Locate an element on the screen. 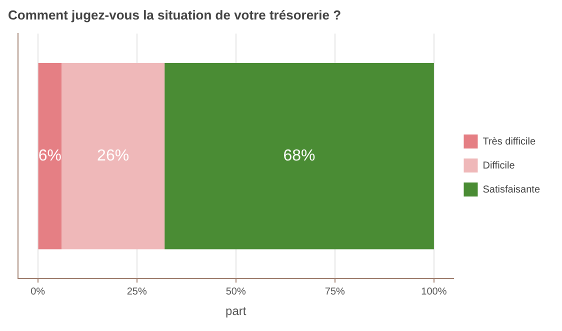 This screenshot has height=331, width=562. x-axis-title: part is located at coordinates (236, 311).